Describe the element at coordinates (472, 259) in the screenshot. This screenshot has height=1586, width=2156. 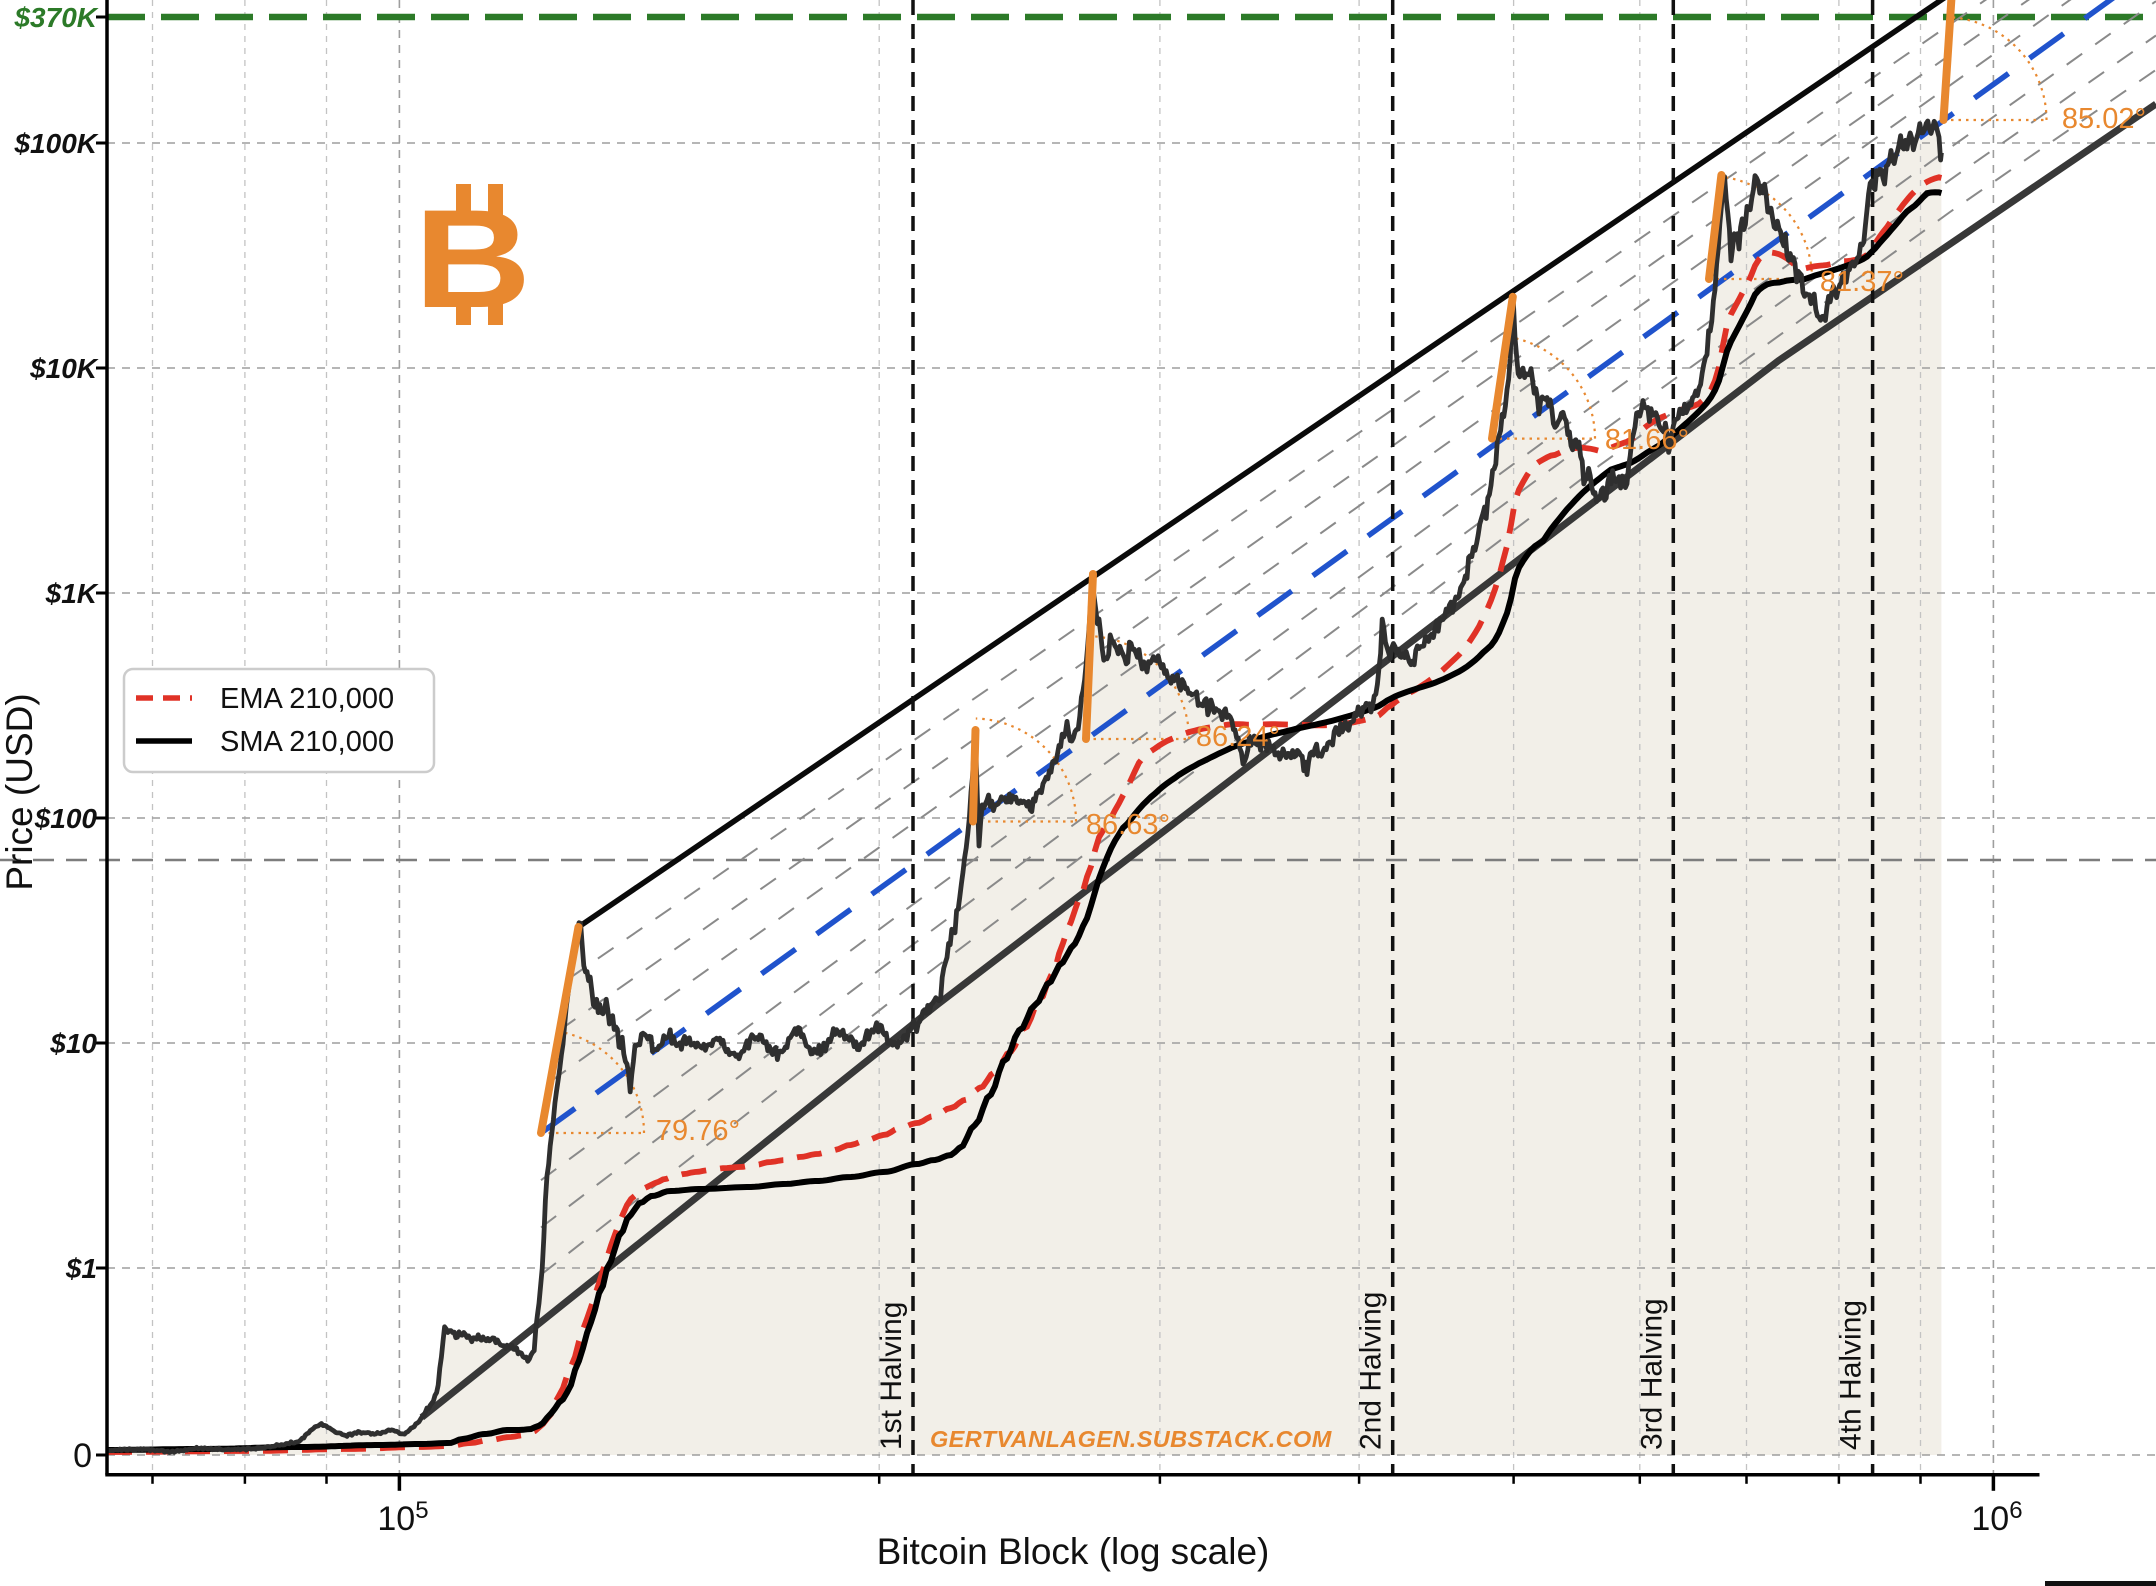
I see `svg-text: B` at that location.